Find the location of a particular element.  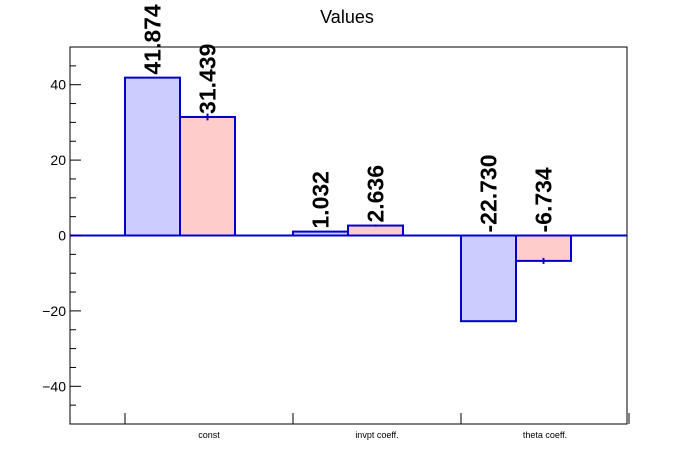

data-label-1-2: 1.032 is located at coordinates (321, 200).